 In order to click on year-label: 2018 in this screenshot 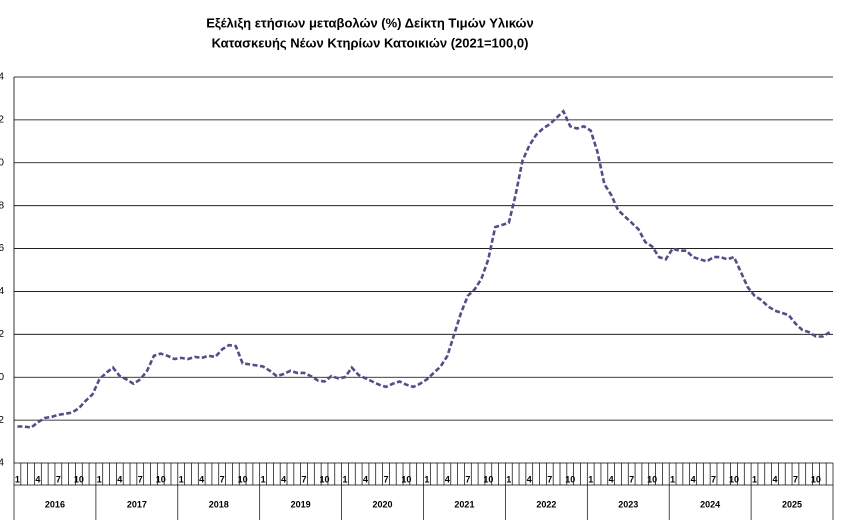, I will do `click(219, 504)`.